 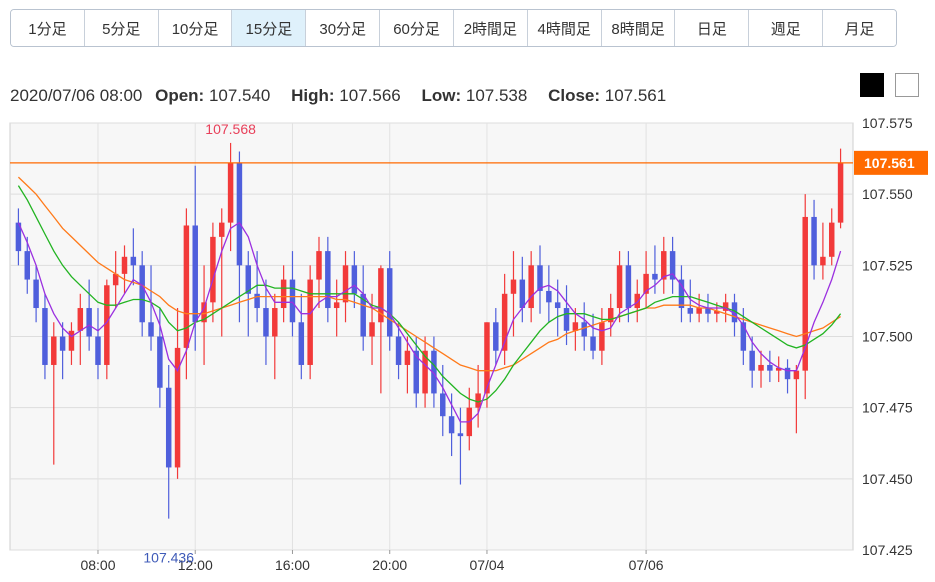 What do you see at coordinates (195, 28) in the screenshot?
I see `tab-2: 10分足` at bounding box center [195, 28].